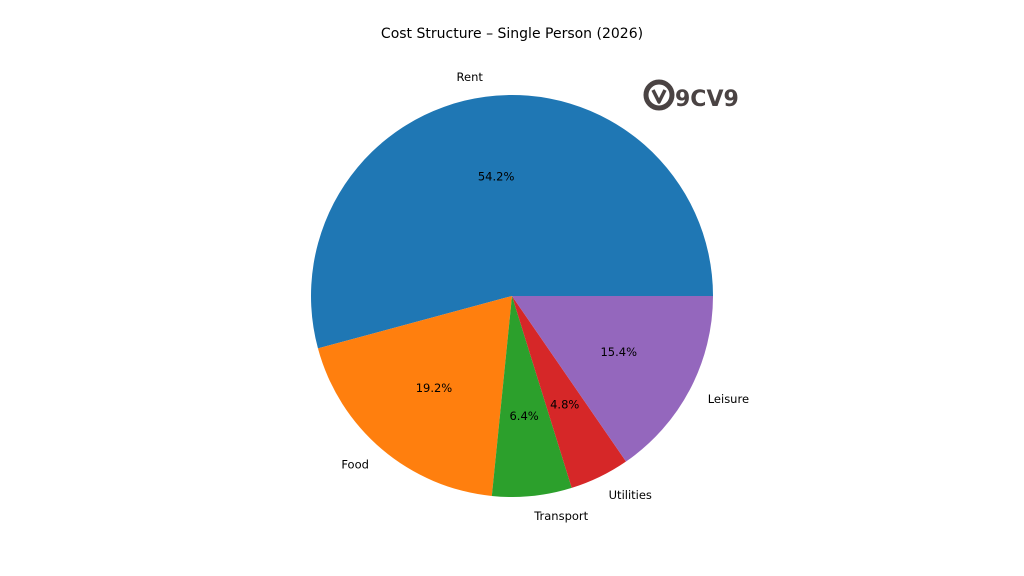 The height and width of the screenshot is (576, 1024). I want to click on watermark-logo: 9CV9, so click(691, 95).